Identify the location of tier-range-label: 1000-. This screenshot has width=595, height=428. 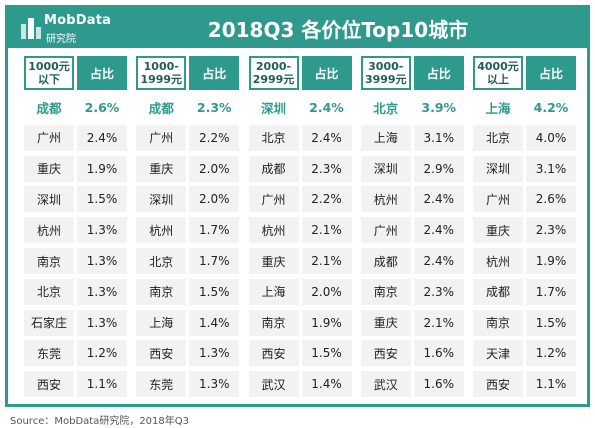
(161, 66).